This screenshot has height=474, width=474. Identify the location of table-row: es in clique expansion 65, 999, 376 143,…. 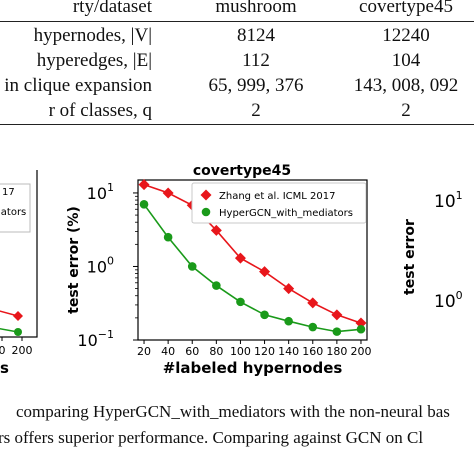
(237, 86).